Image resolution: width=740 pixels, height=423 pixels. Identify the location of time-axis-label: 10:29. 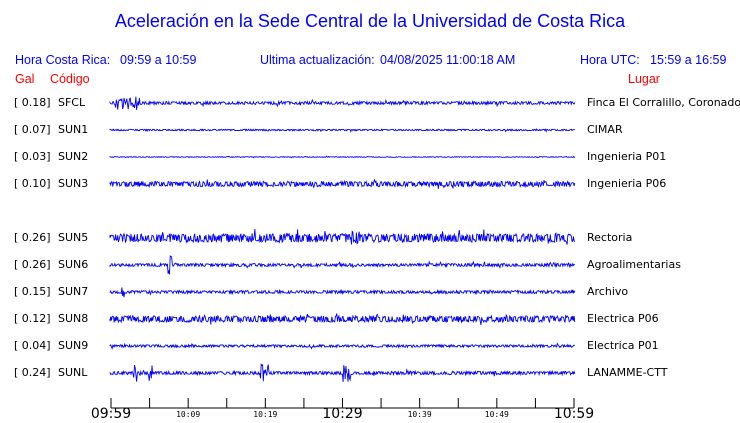
(342, 414).